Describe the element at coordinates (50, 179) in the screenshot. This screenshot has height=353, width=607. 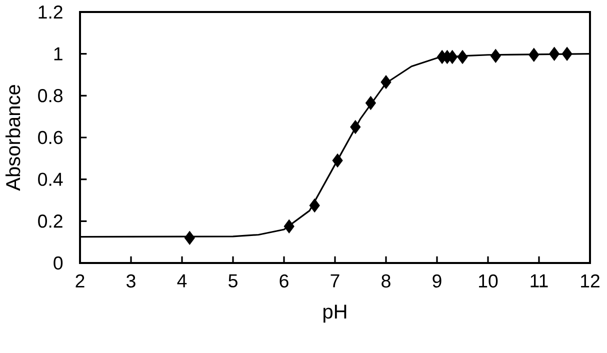
I see `y-tick-label: 0.4` at that location.